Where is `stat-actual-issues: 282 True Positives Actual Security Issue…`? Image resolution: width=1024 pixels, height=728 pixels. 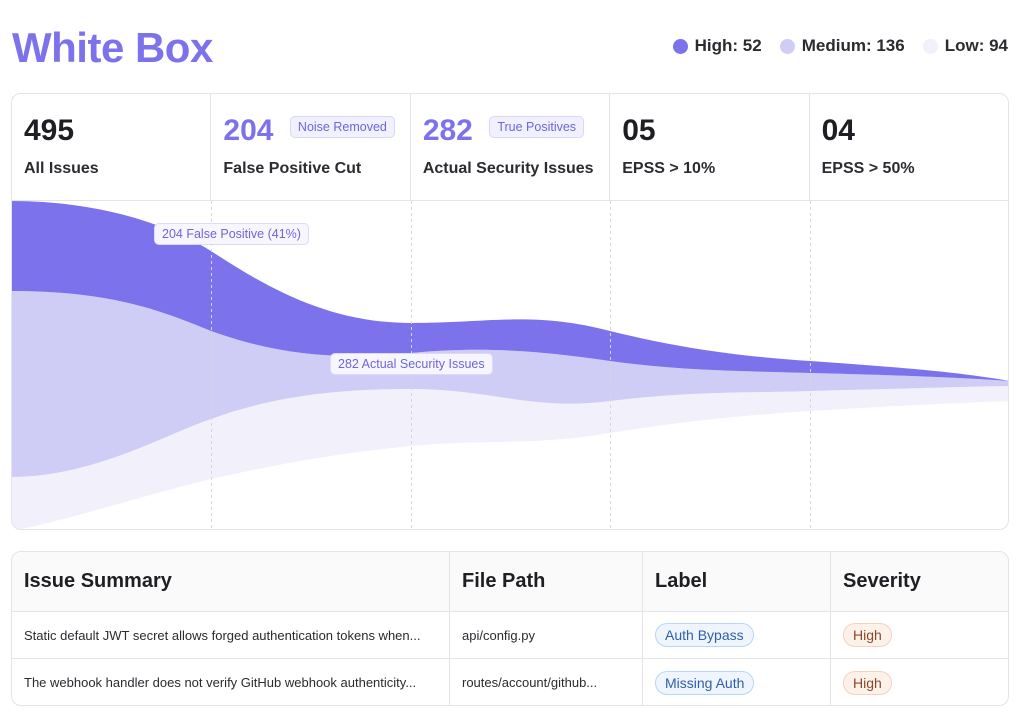
stat-actual-issues: 282 True Positives Actual Security Issue… is located at coordinates (511, 147).